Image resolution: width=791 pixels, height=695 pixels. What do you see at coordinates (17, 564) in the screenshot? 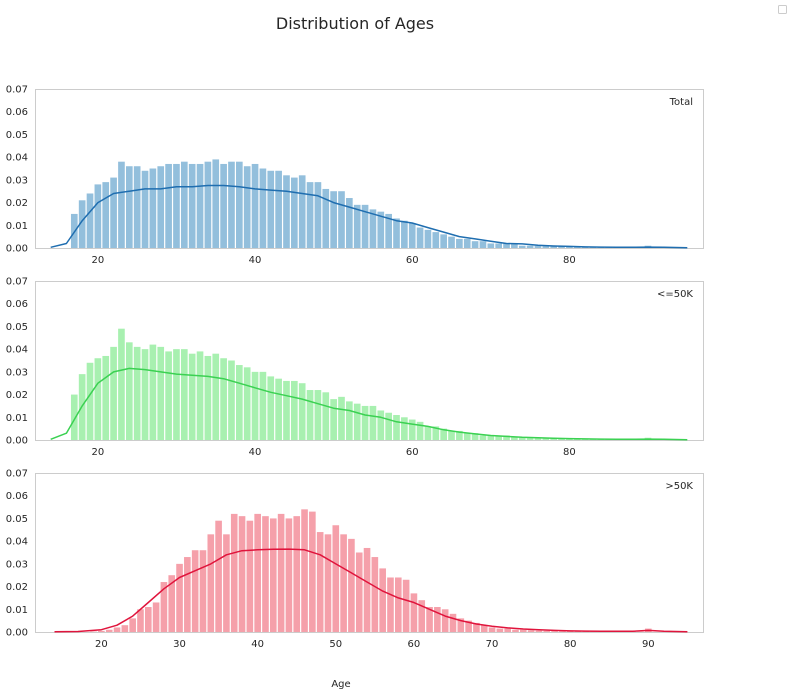
I see `y-tick-label: 0.03` at bounding box center [17, 564].